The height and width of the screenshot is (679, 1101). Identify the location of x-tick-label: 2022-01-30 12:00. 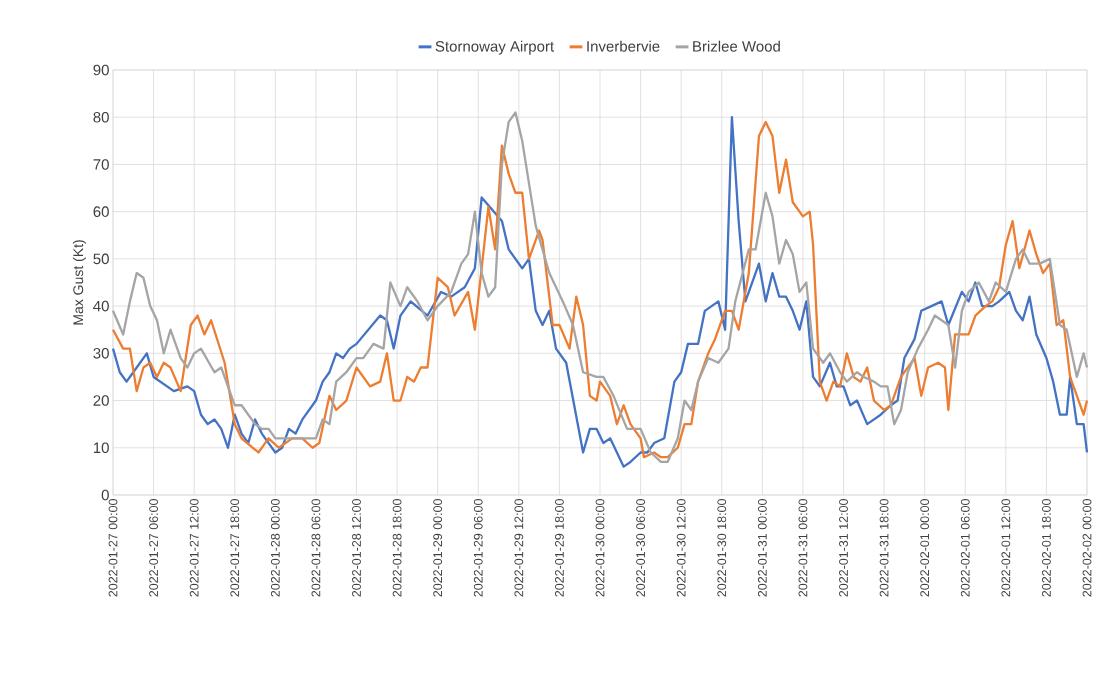
(681, 548).